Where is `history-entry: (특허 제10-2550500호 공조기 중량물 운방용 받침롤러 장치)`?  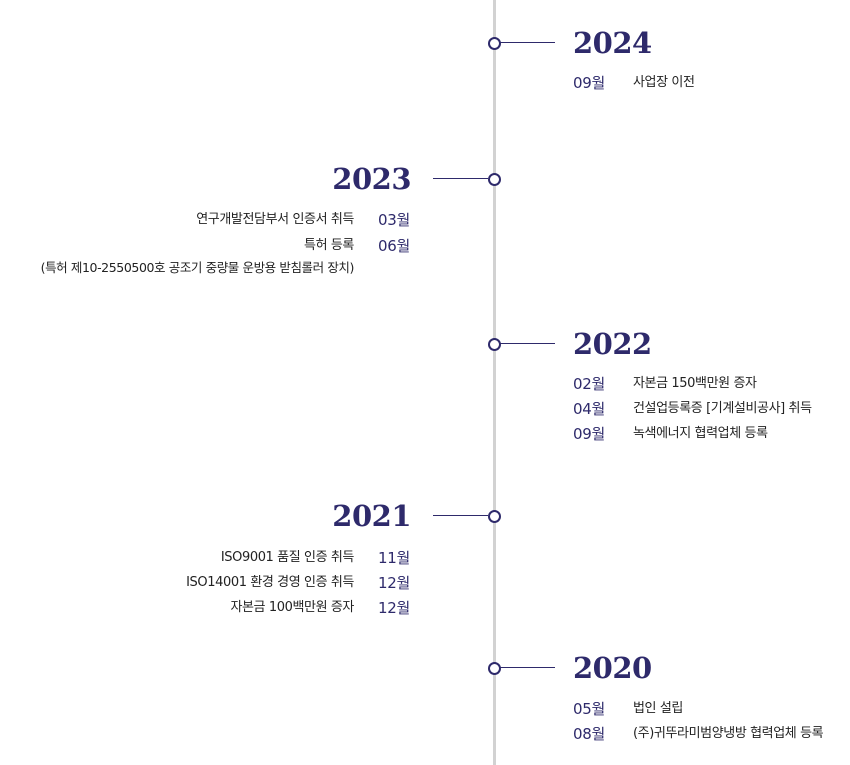 history-entry: (특허 제10-2550500호 공조기 중량물 운방용 받침롤러 장치) is located at coordinates (425, 268).